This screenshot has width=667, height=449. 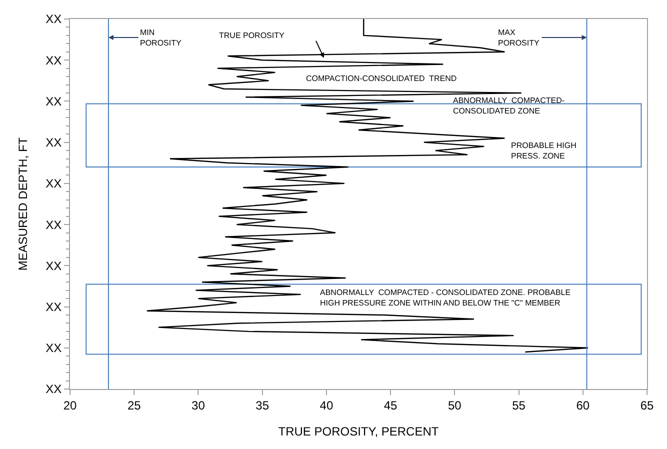 I want to click on y-axis-title: MEASURED DEPTH, FT, so click(x=23, y=203).